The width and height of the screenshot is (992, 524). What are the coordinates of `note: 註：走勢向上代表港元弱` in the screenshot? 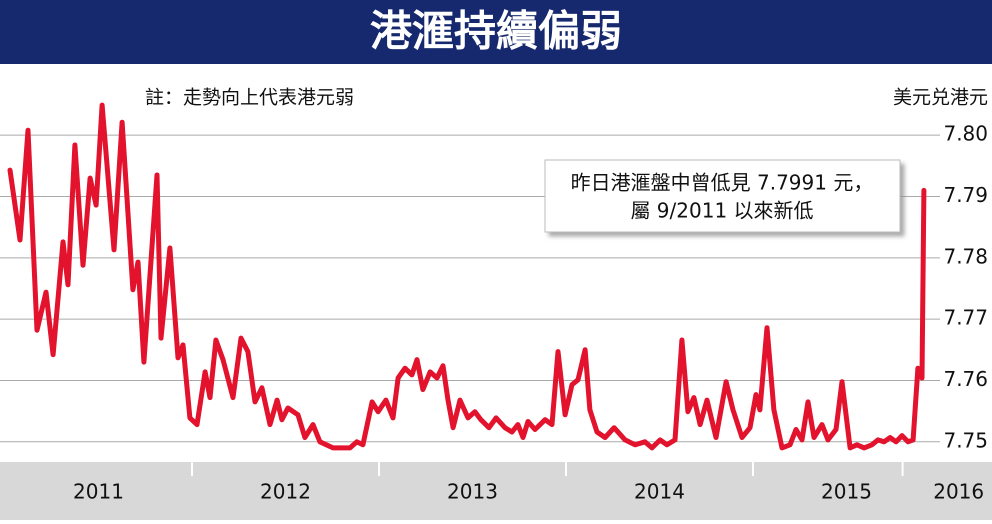 It's located at (249, 98).